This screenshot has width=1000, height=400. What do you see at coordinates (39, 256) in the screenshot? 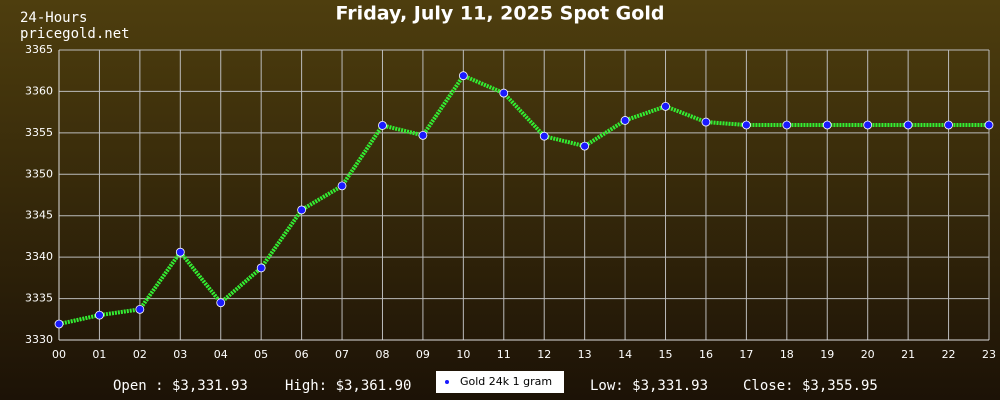
I see `y-tick-label: 3340` at bounding box center [39, 256].